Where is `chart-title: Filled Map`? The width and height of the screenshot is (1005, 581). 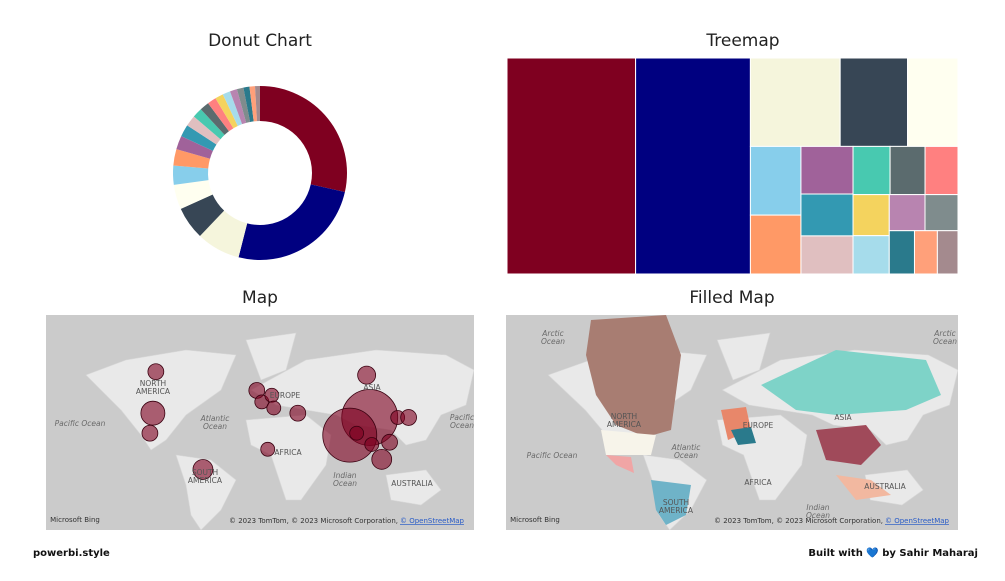
chart-title: Filled Map is located at coordinates (731, 298).